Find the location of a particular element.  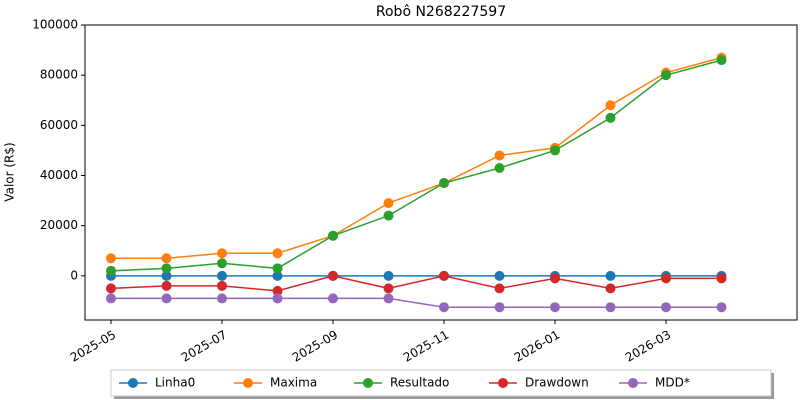

y-tick-label: 60000 is located at coordinates (59, 125).